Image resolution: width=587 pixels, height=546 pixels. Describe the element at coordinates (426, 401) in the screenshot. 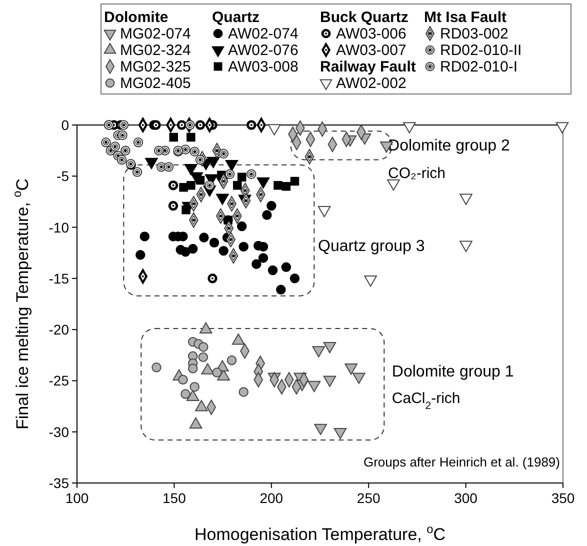

I see `annotation: CaCl$_{2}$-rich` at that location.